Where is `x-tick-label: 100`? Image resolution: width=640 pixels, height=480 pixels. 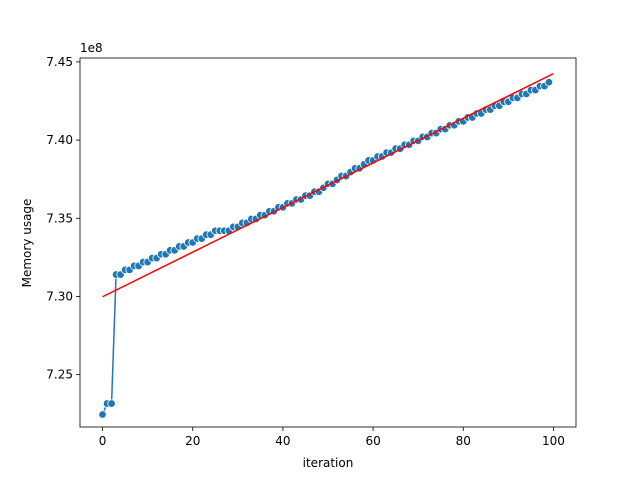
x-tick-label: 100 is located at coordinates (553, 441).